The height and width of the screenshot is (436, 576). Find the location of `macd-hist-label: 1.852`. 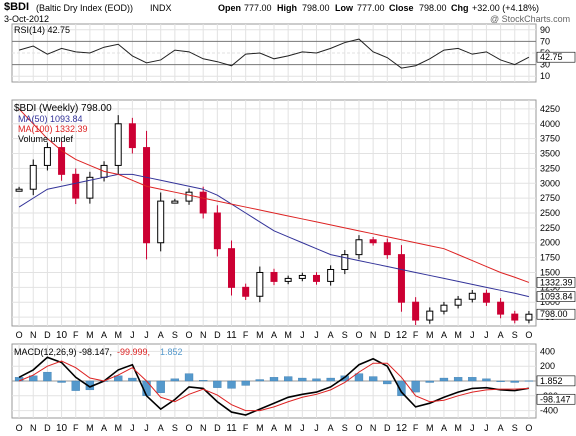

macd-hist-label: 1.852 is located at coordinates (171, 352).